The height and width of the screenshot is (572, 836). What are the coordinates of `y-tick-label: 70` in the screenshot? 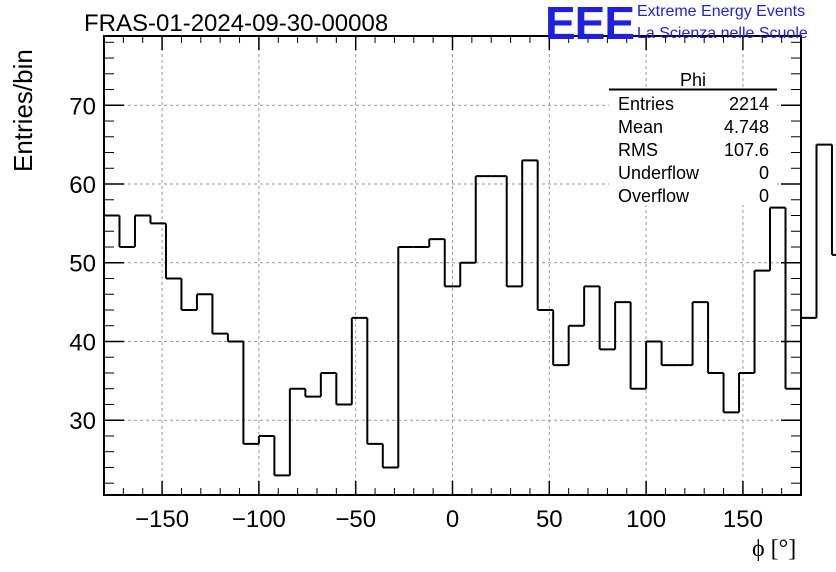 It's located at (82, 106).